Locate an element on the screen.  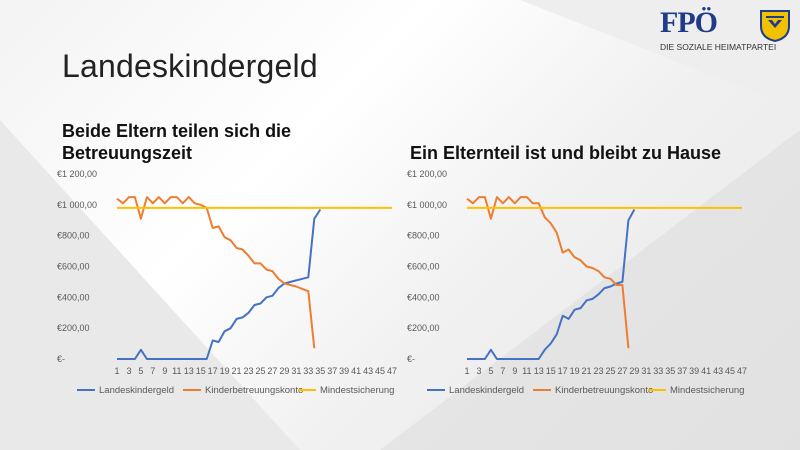
slide-title: Landeskindergeld is located at coordinates (190, 66).